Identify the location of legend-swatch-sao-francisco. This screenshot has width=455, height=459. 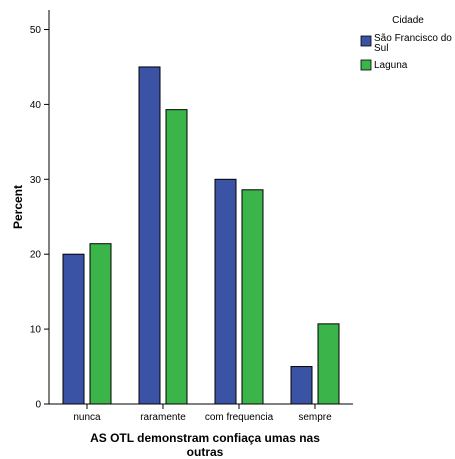
(366, 41).